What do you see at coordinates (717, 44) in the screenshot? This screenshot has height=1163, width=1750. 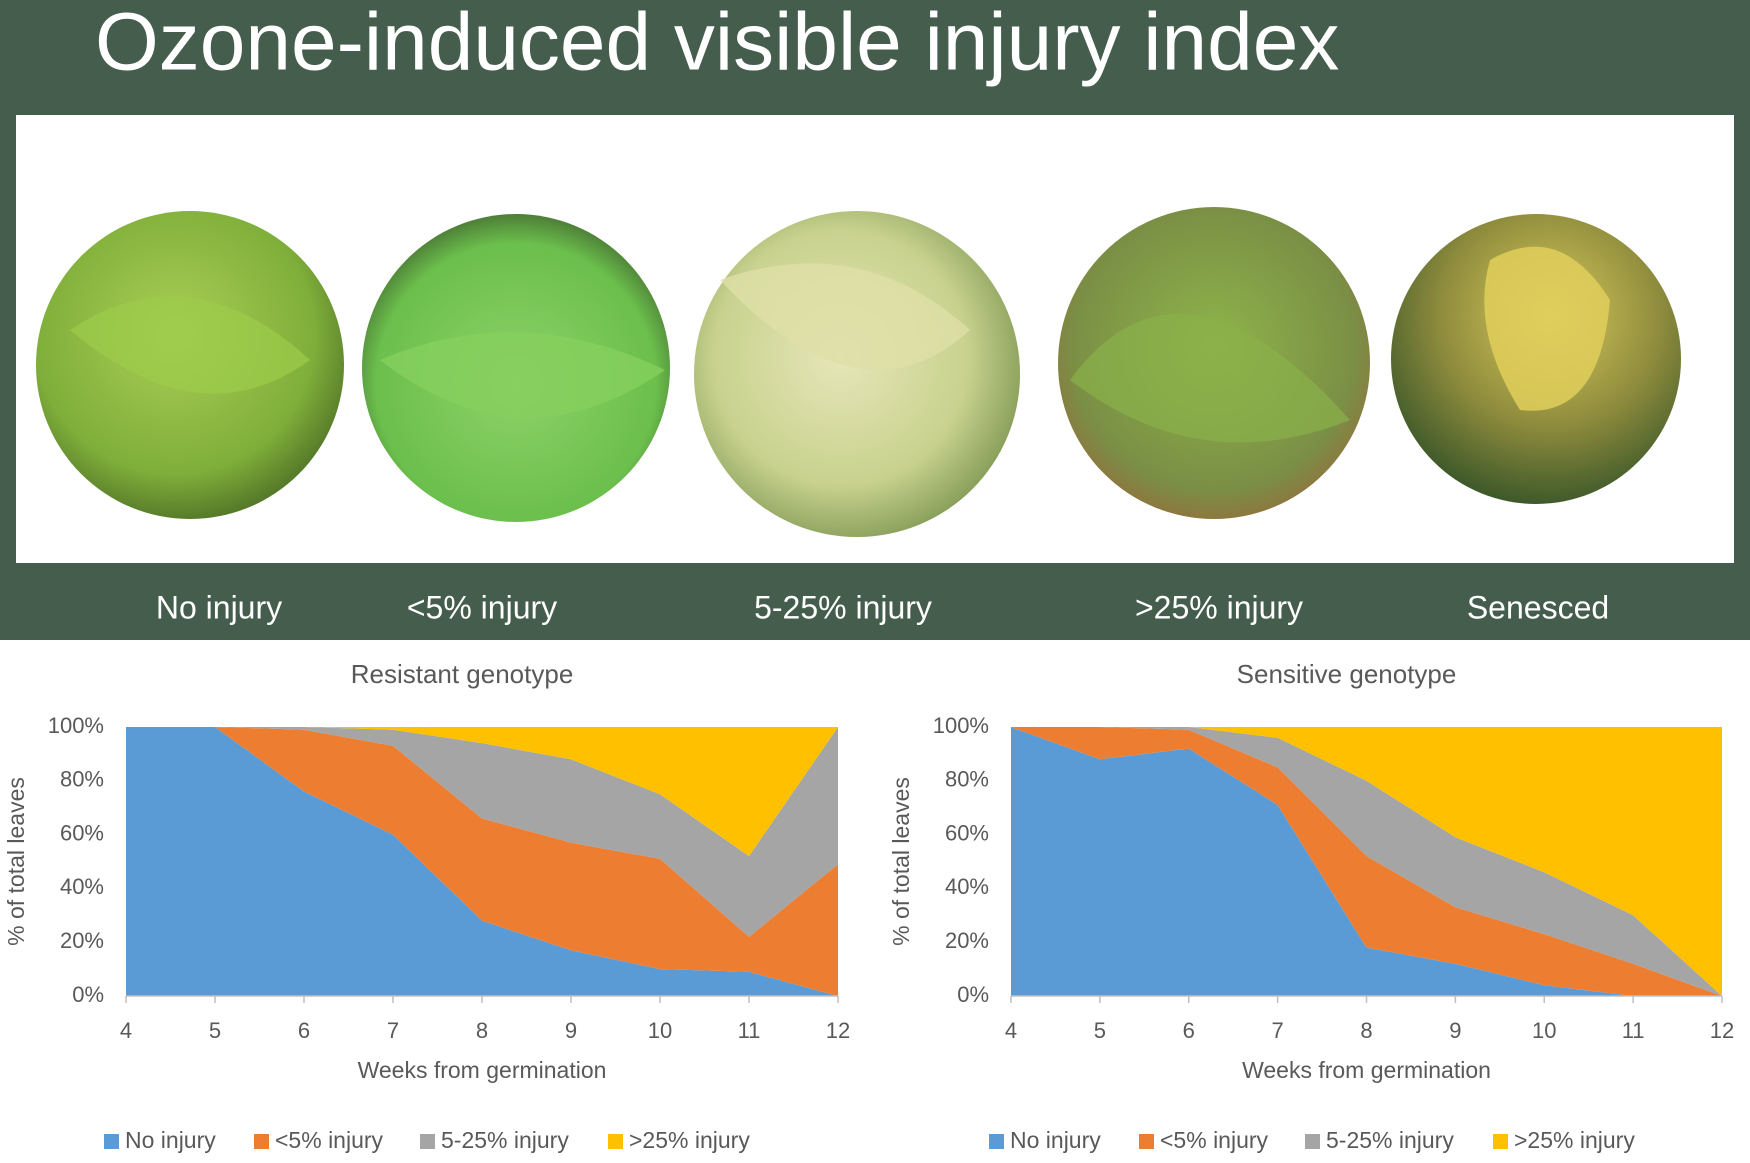 I see `slide-title: Ozone-induced visible injury index` at bounding box center [717, 44].